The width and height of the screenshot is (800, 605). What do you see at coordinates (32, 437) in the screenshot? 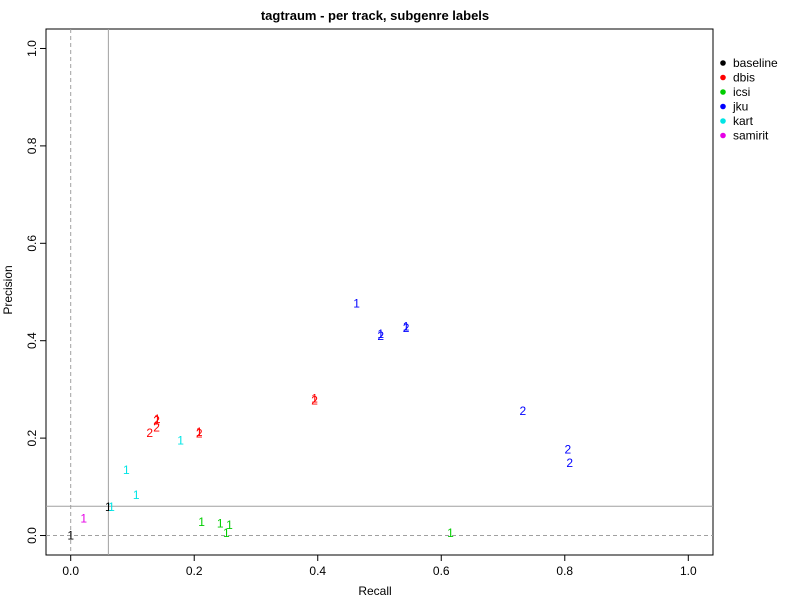
I see `y-tick-label: 0.2` at bounding box center [32, 437].